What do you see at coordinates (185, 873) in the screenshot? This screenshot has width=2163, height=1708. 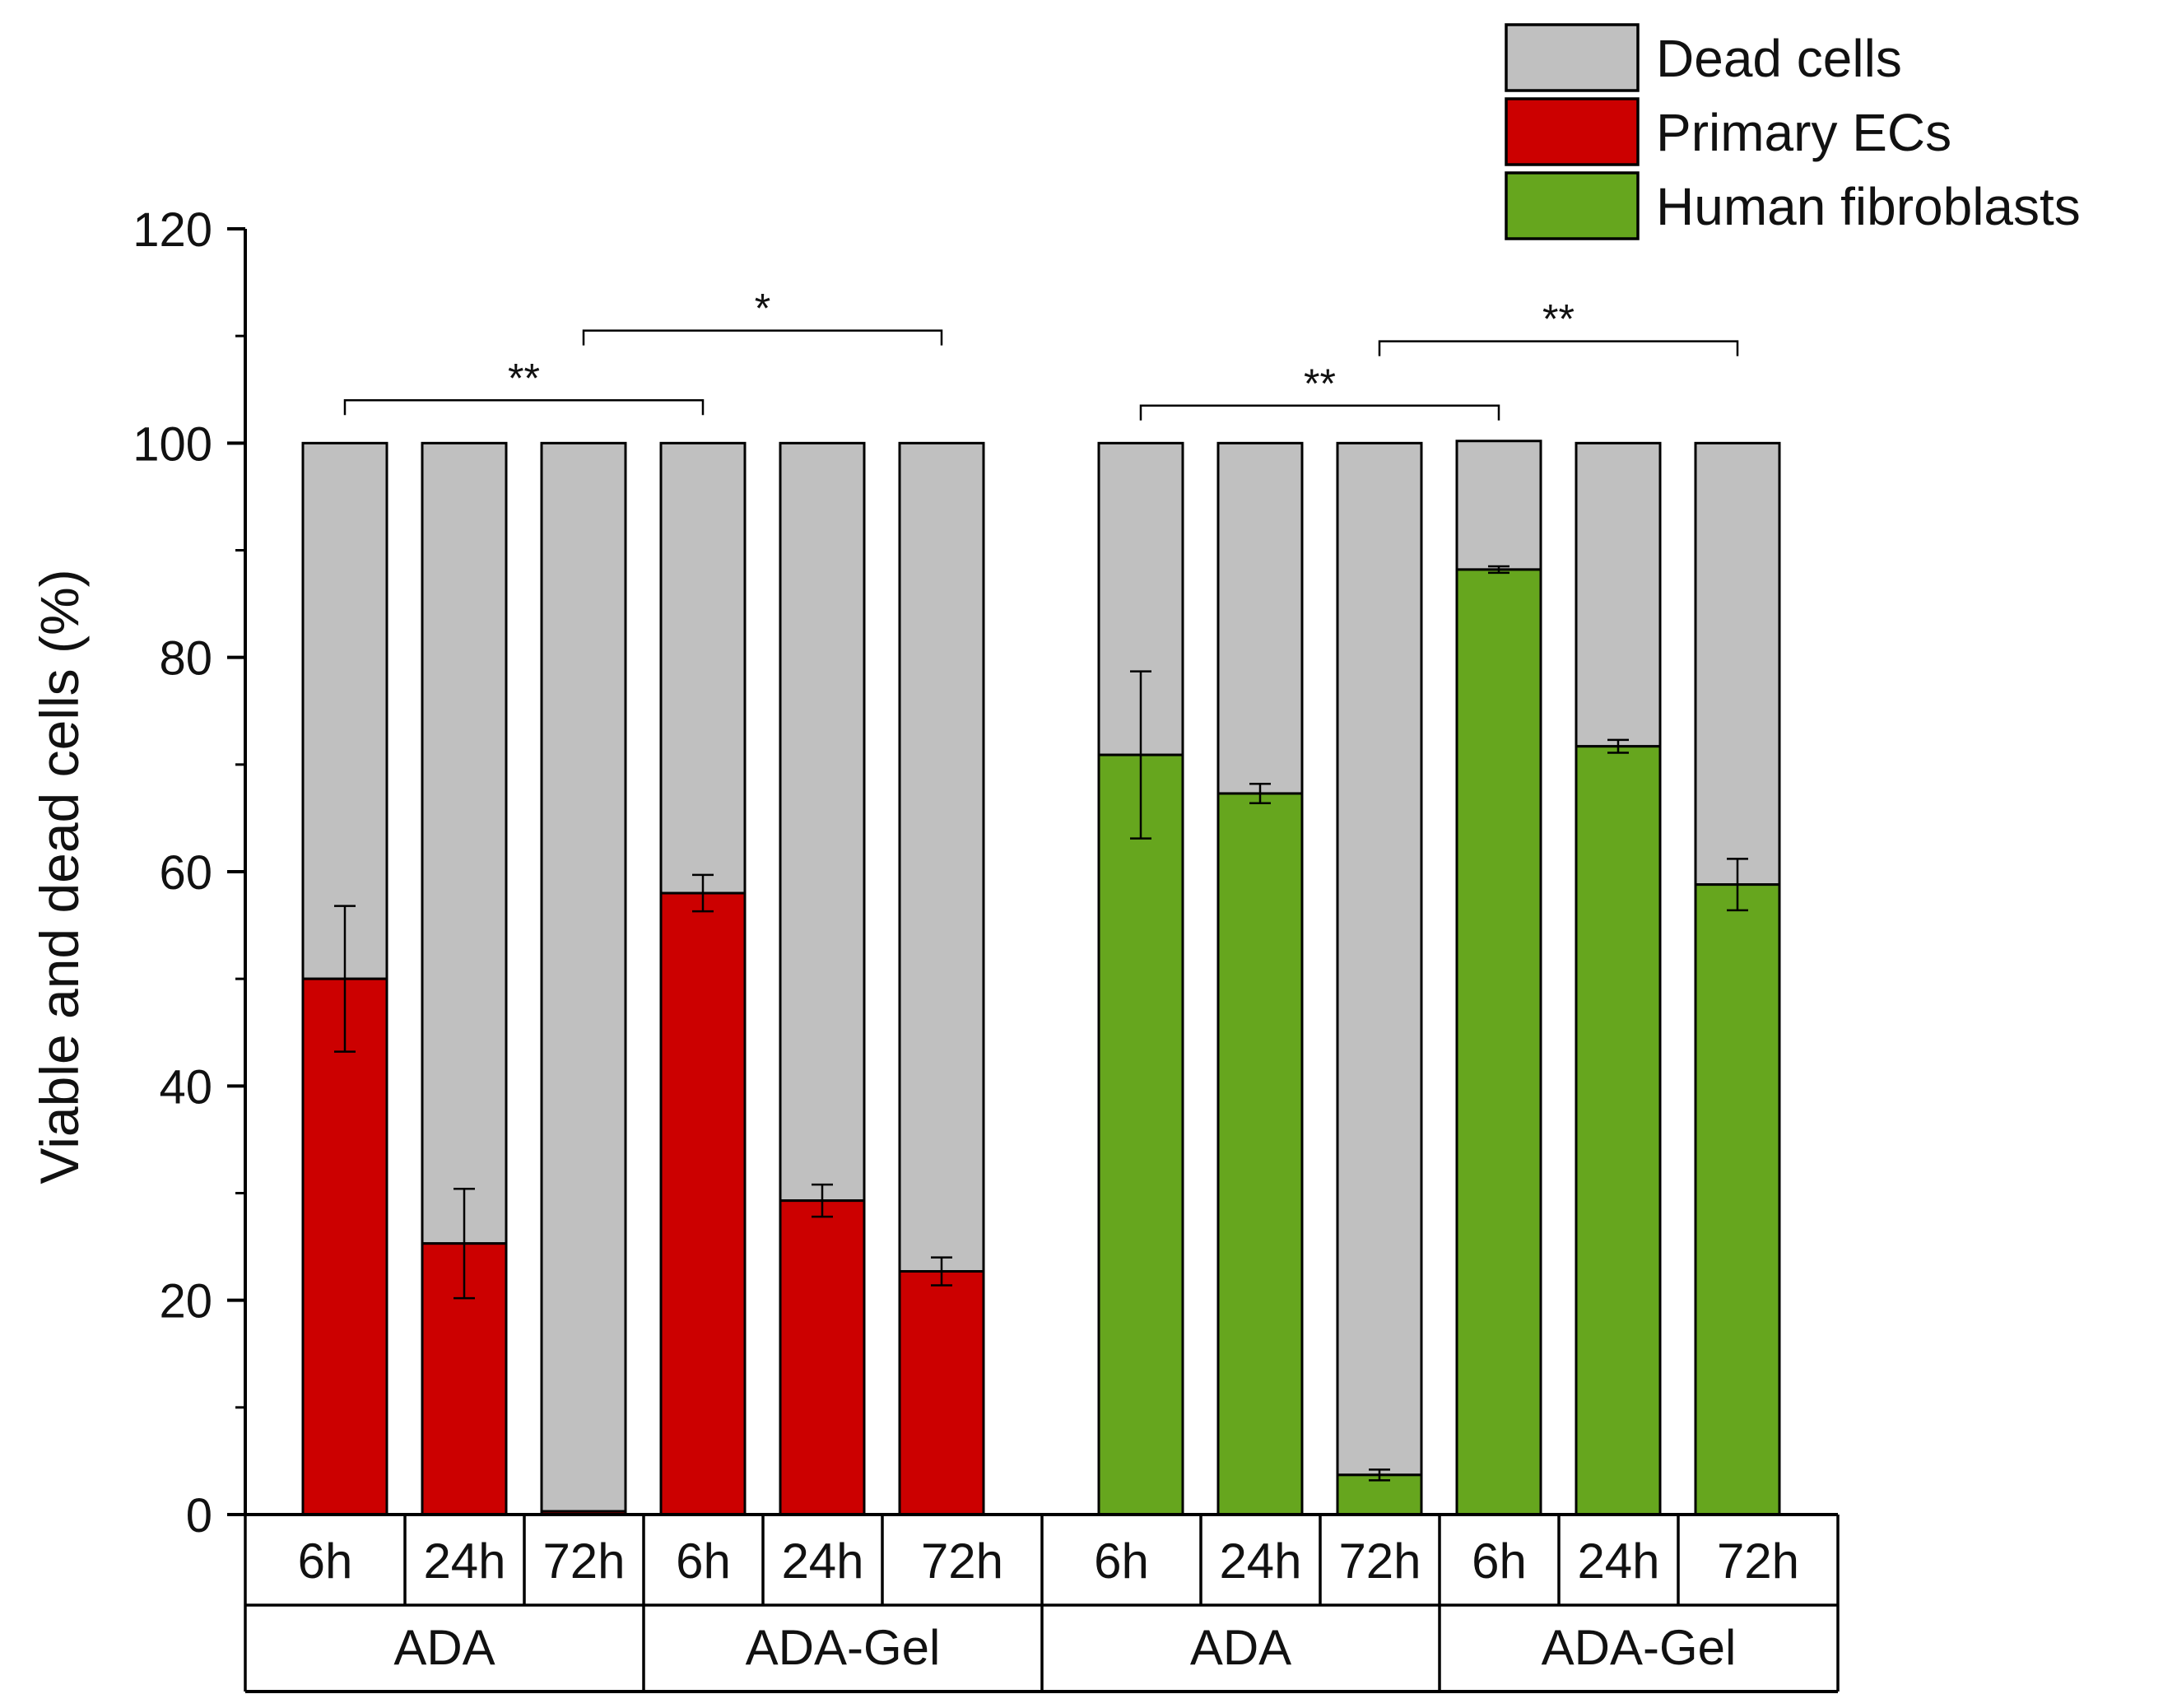 I see `y-tick-label: 60` at bounding box center [185, 873].